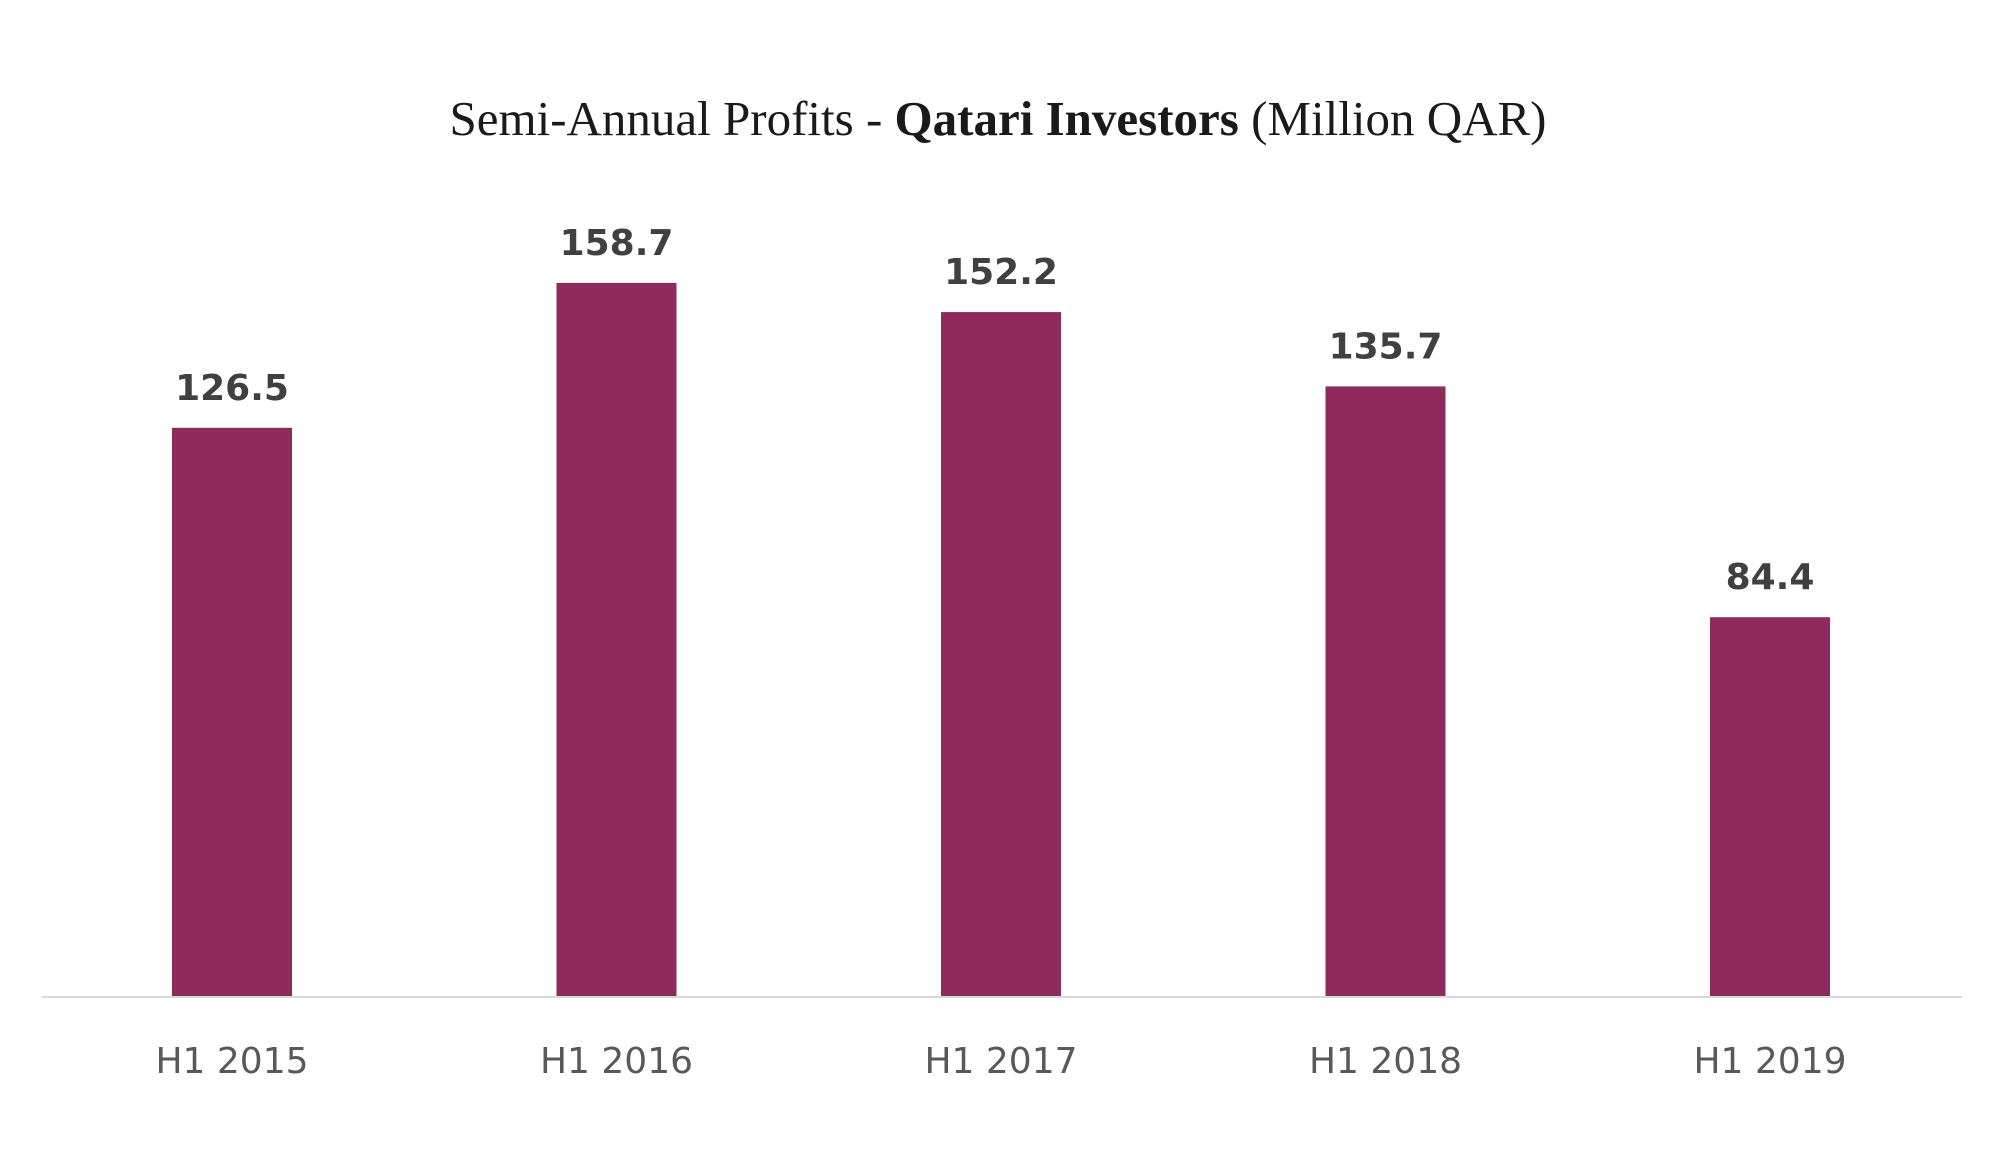  Describe the element at coordinates (1385, 691) in the screenshot. I see `bar-h1-2018` at that location.